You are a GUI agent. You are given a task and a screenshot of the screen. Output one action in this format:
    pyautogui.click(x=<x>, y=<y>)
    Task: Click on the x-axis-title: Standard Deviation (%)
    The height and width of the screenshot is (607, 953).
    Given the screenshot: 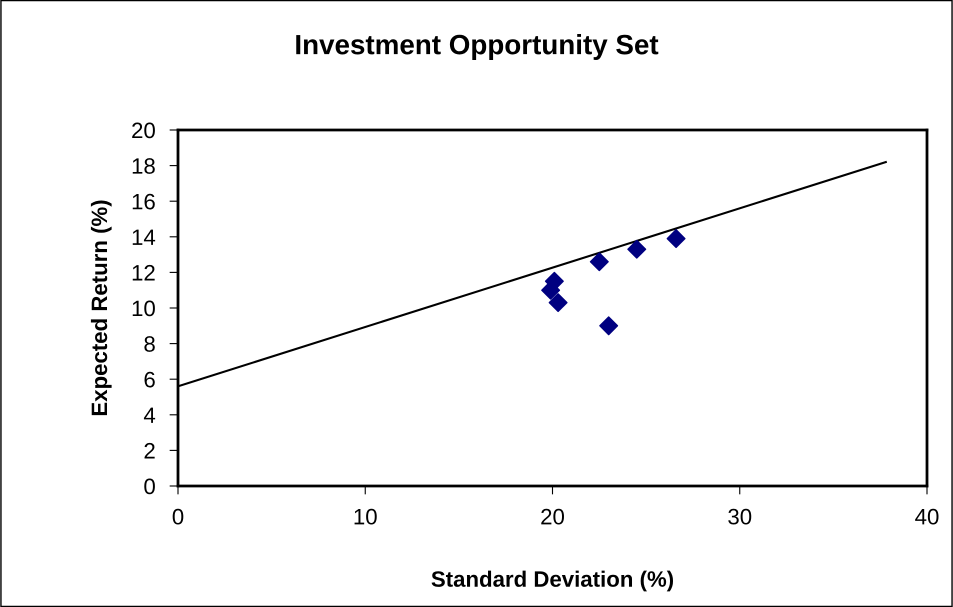 What is the action you would take?
    pyautogui.click(x=553, y=581)
    